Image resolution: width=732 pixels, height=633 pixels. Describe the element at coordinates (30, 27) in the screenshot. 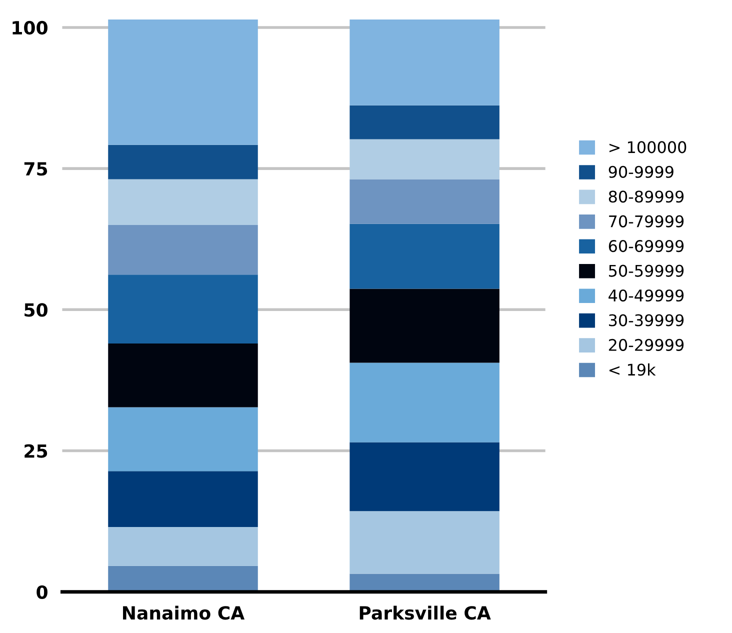

I see `y-tick-label: 100` at that location.